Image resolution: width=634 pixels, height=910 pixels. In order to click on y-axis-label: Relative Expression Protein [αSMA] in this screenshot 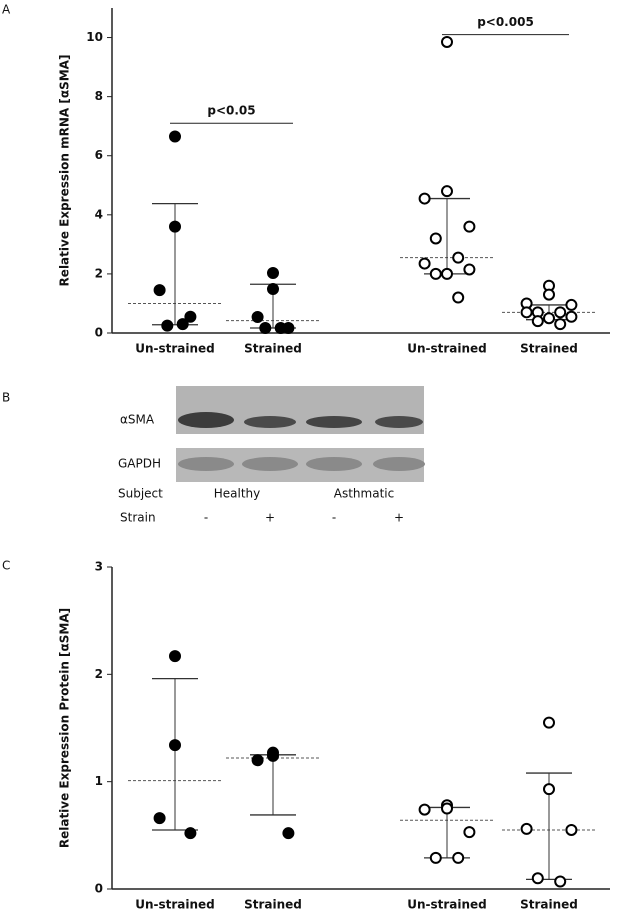, I will do `click(65, 728)`.